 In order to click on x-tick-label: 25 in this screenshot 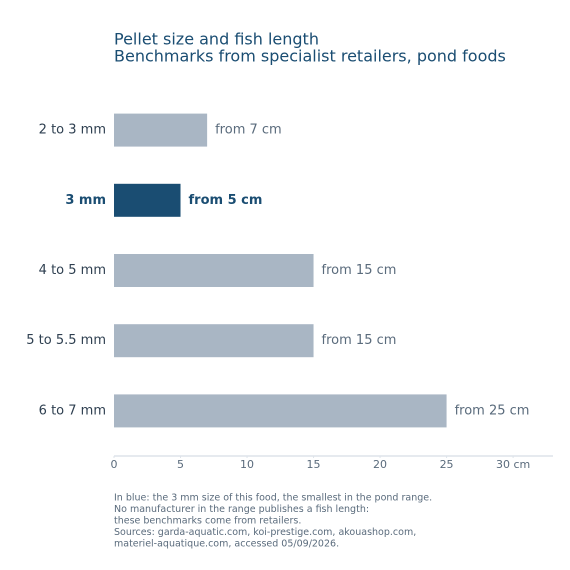, I will do `click(447, 464)`.